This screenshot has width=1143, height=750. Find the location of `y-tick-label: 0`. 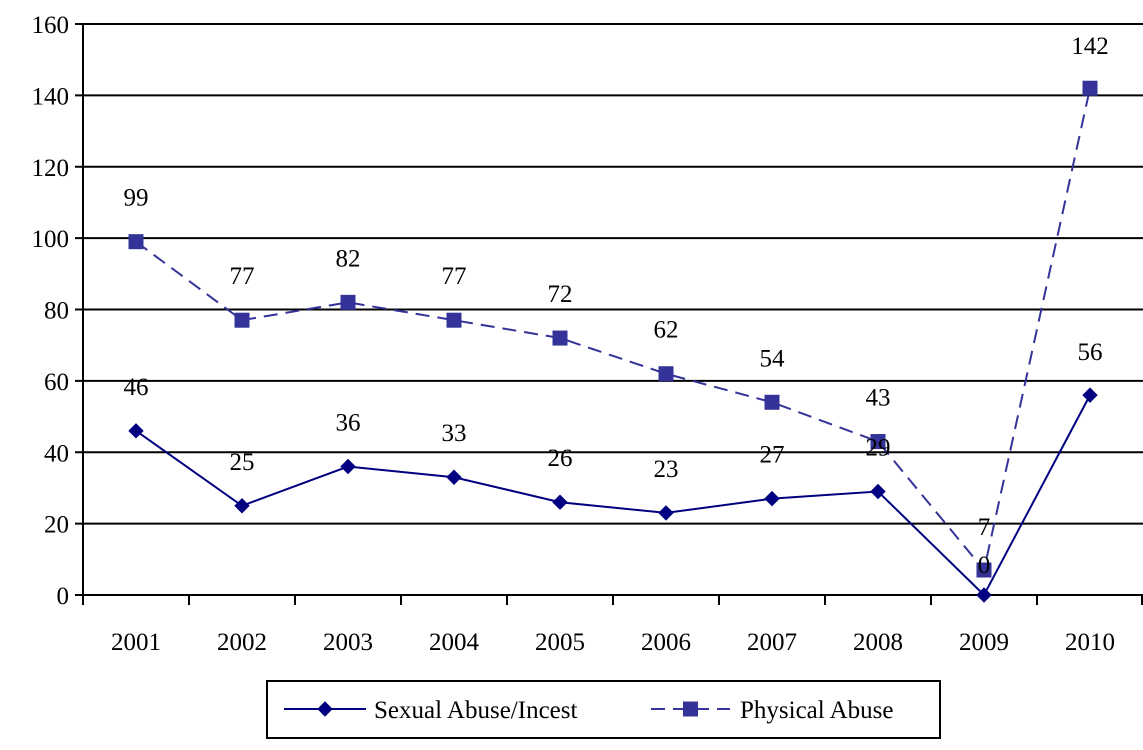

y-tick-label: 0 is located at coordinates (63, 596).